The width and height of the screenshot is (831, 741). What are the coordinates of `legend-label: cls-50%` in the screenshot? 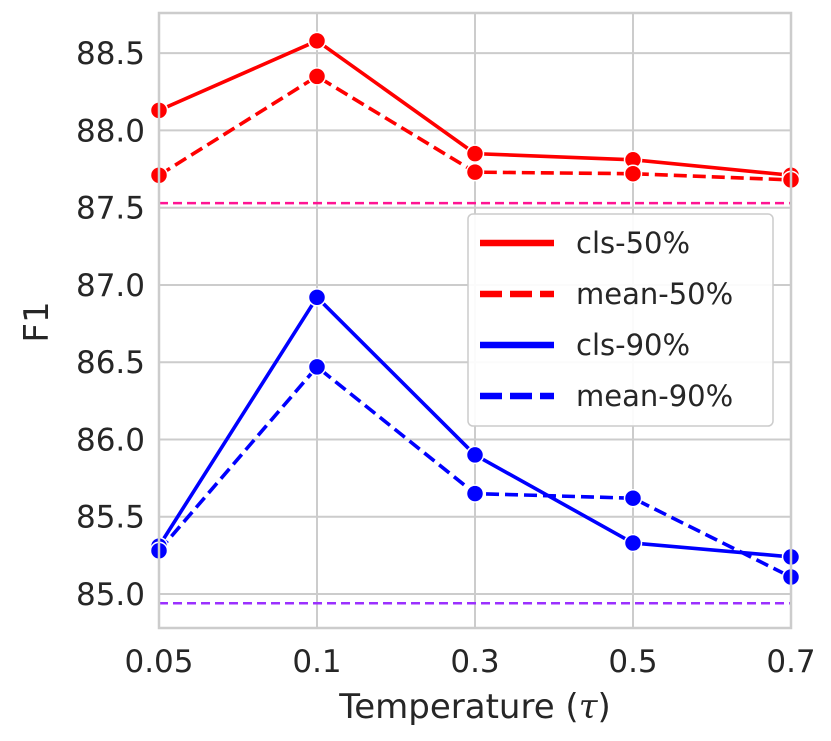 It's located at (633, 243).